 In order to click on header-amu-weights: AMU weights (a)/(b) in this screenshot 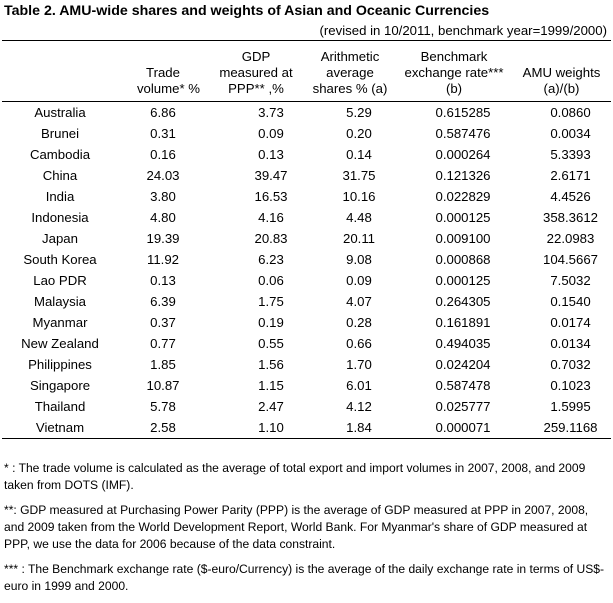, I will do `click(561, 71)`.